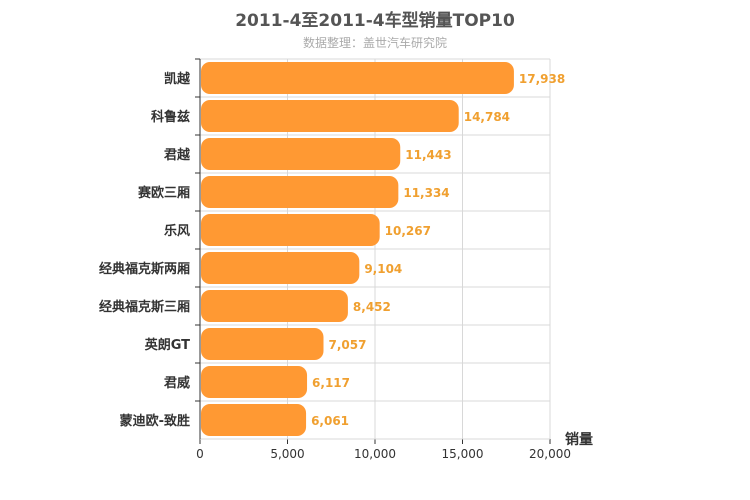 The width and height of the screenshot is (750, 500). What do you see at coordinates (550, 454) in the screenshot?
I see `x-tick-label: 20,000` at bounding box center [550, 454].